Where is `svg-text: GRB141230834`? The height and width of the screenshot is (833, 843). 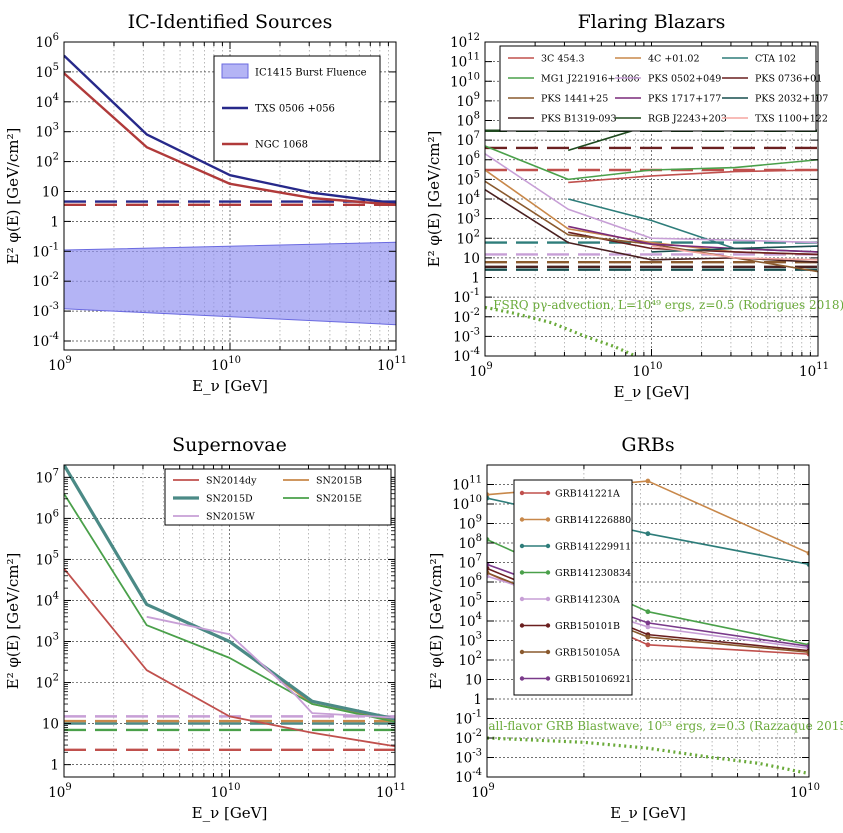
svg-text: GRB141230834 is located at coordinates (593, 573).